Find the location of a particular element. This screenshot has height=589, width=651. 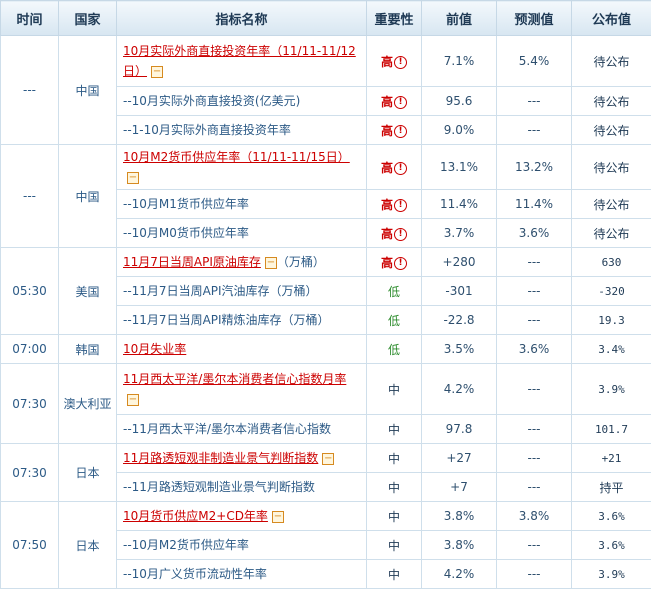

event-time: 07:50 is located at coordinates (30, 545).